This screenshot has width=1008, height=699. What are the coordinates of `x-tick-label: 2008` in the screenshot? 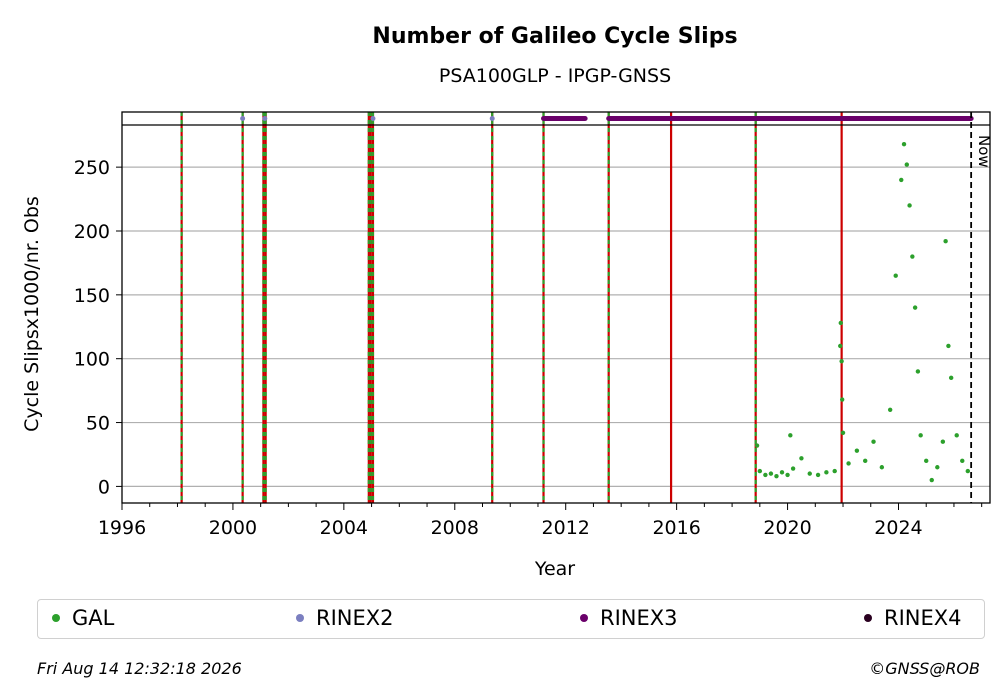 It's located at (455, 528).